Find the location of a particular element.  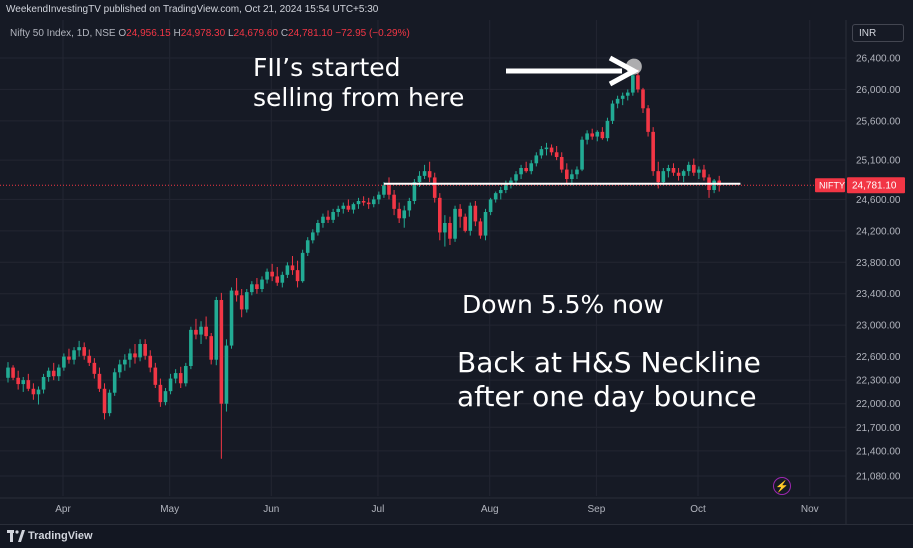

high-label: H is located at coordinates (177, 33).